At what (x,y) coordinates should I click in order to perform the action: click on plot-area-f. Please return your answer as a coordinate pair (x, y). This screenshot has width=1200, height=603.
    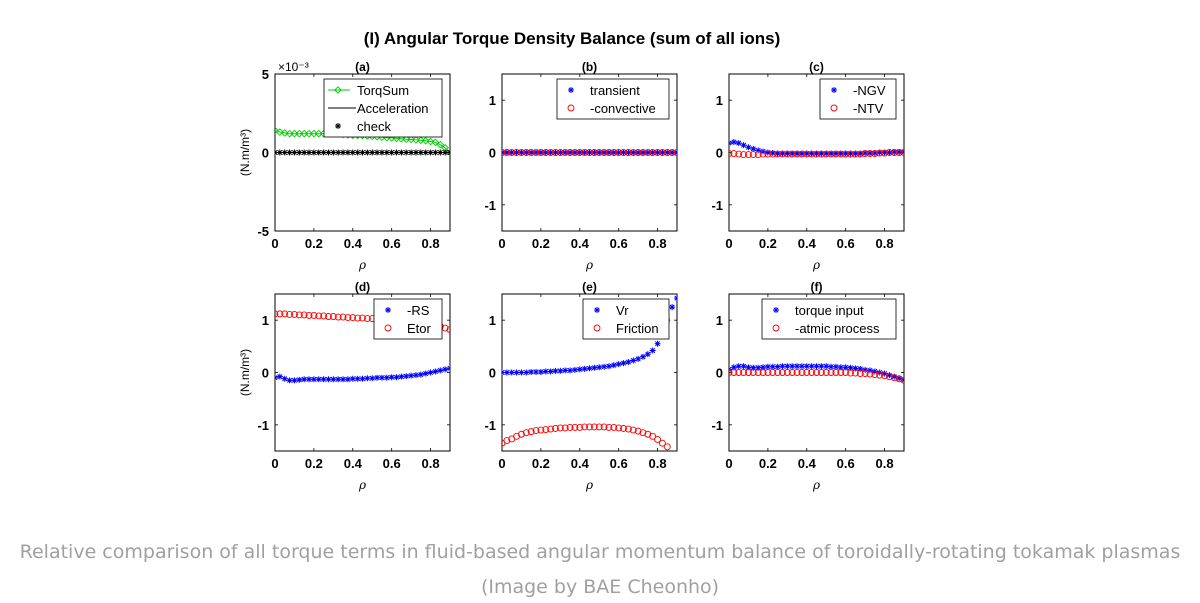
    Looking at the image, I should click on (816, 373).